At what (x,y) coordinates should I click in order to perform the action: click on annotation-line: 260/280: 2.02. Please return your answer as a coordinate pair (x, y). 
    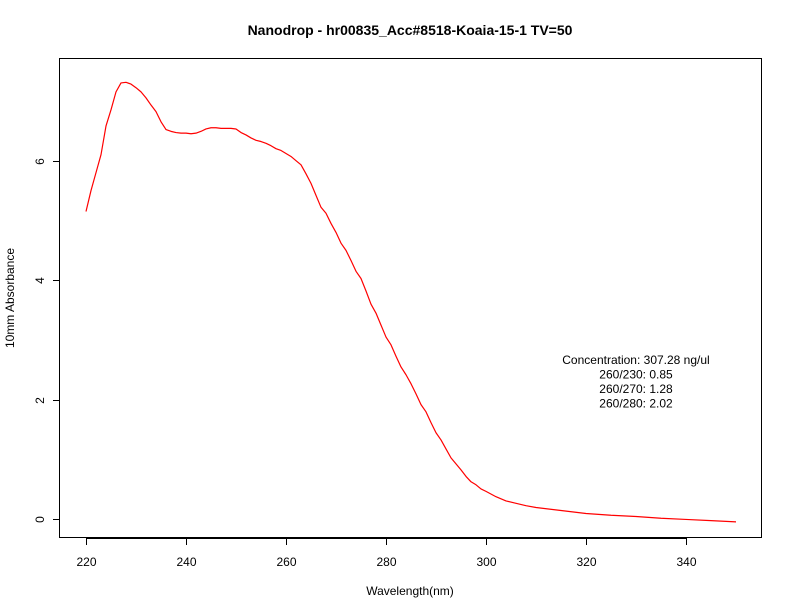
    Looking at the image, I should click on (636, 403).